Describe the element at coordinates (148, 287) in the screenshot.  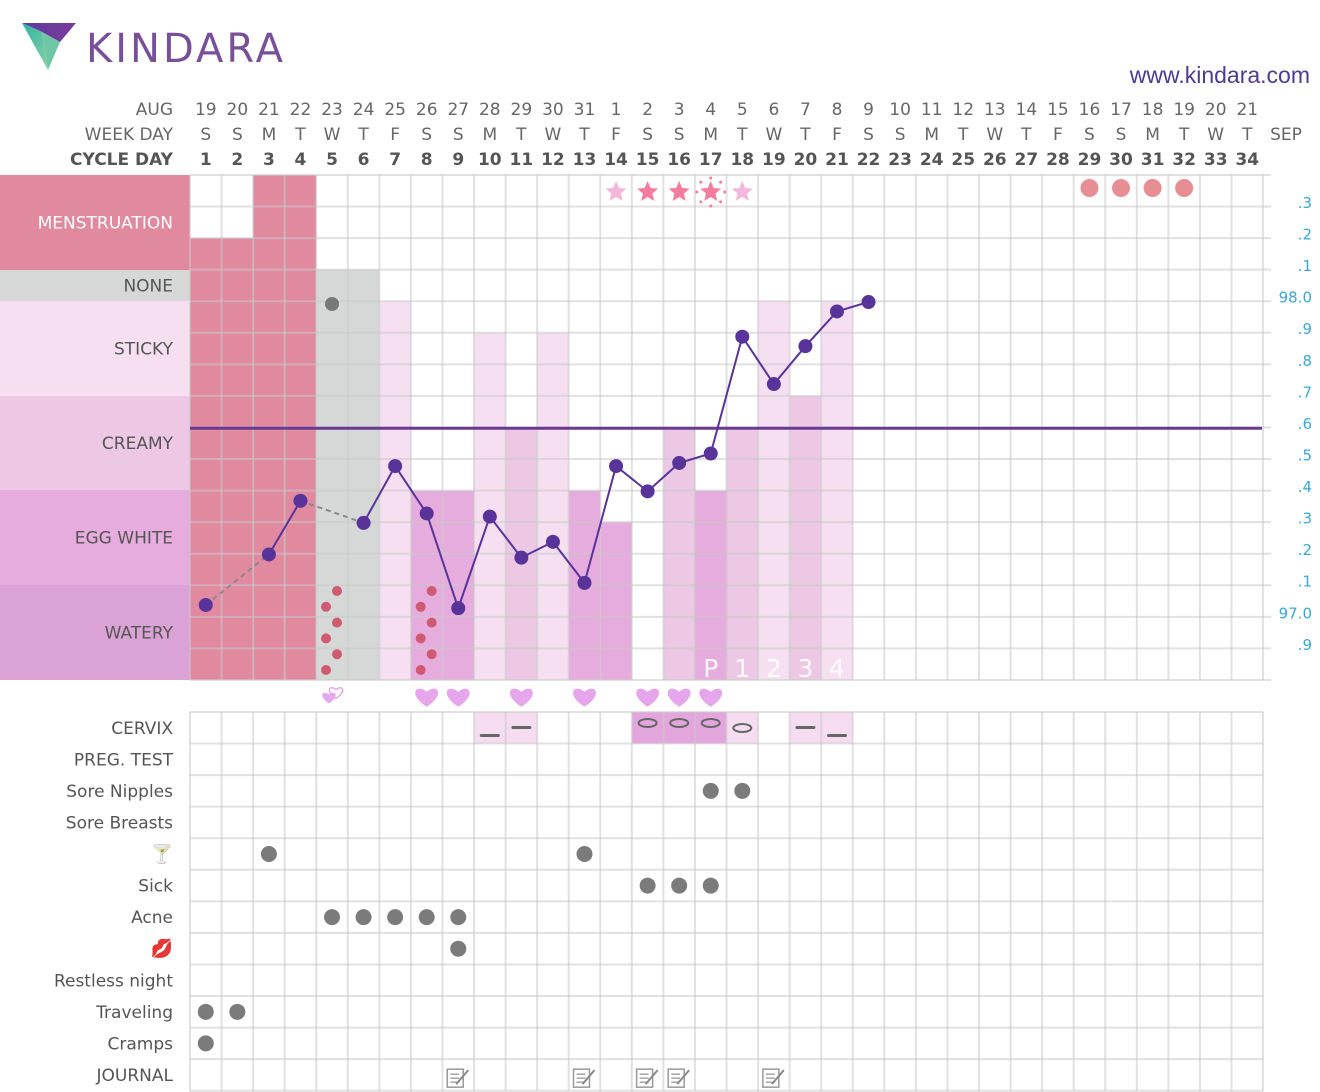
I see `fluid-label-none: NONE` at that location.